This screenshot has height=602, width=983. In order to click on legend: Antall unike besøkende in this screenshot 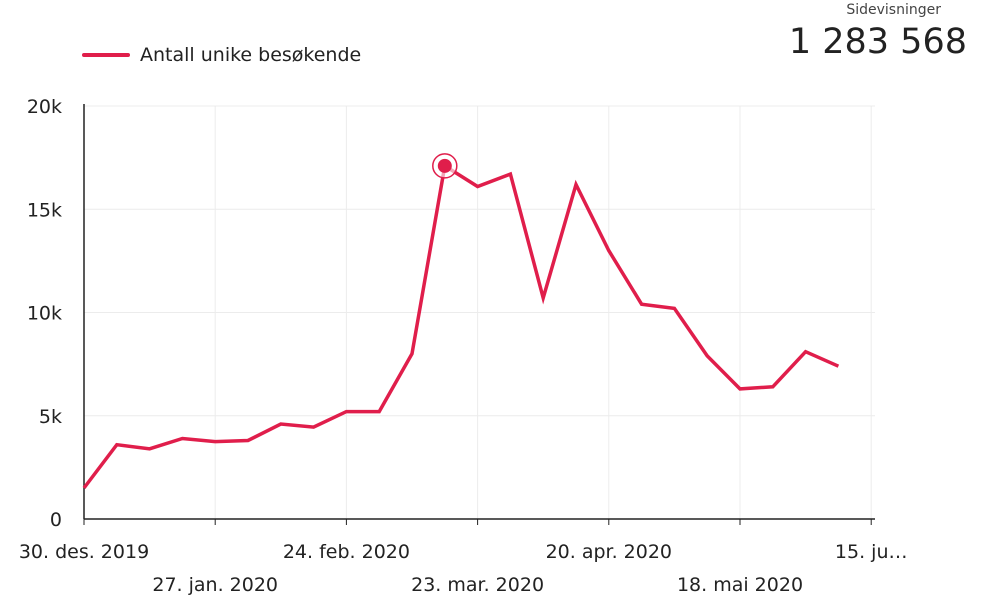, I will do `click(221, 55)`.